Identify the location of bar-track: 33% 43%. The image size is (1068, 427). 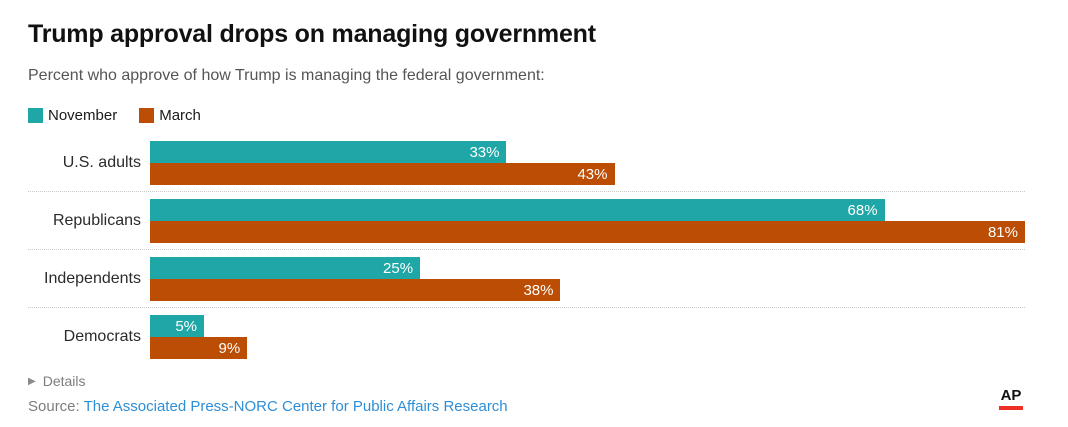
(587, 163).